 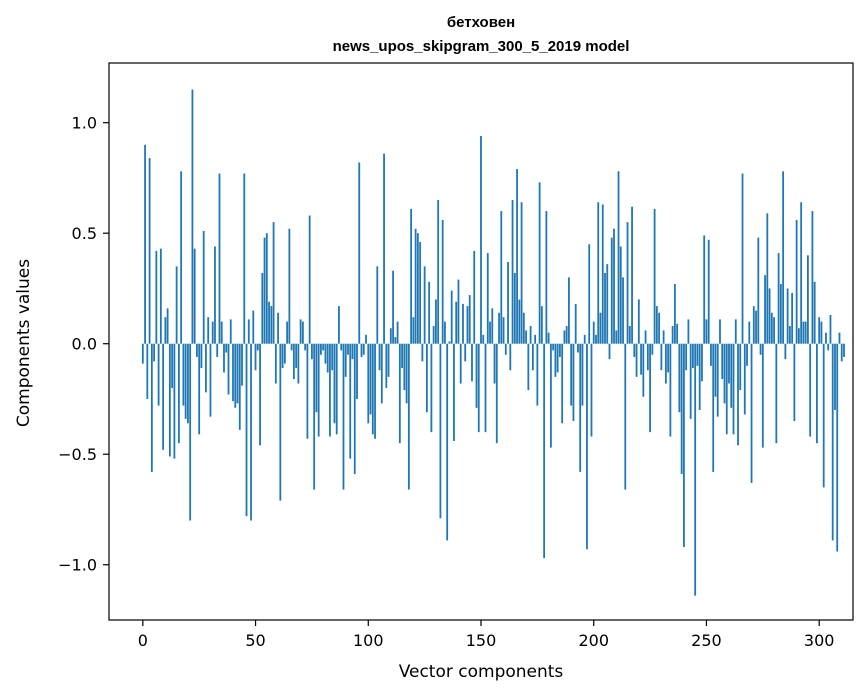 What do you see at coordinates (481, 46) in the screenshot?
I see `chart-subtitle: news_upos_skipgram_300_5_2019 model` at bounding box center [481, 46].